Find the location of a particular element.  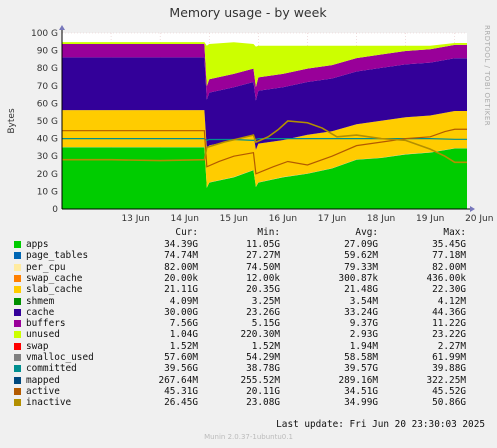

legend-cur: 57.60M is located at coordinates (181, 357).